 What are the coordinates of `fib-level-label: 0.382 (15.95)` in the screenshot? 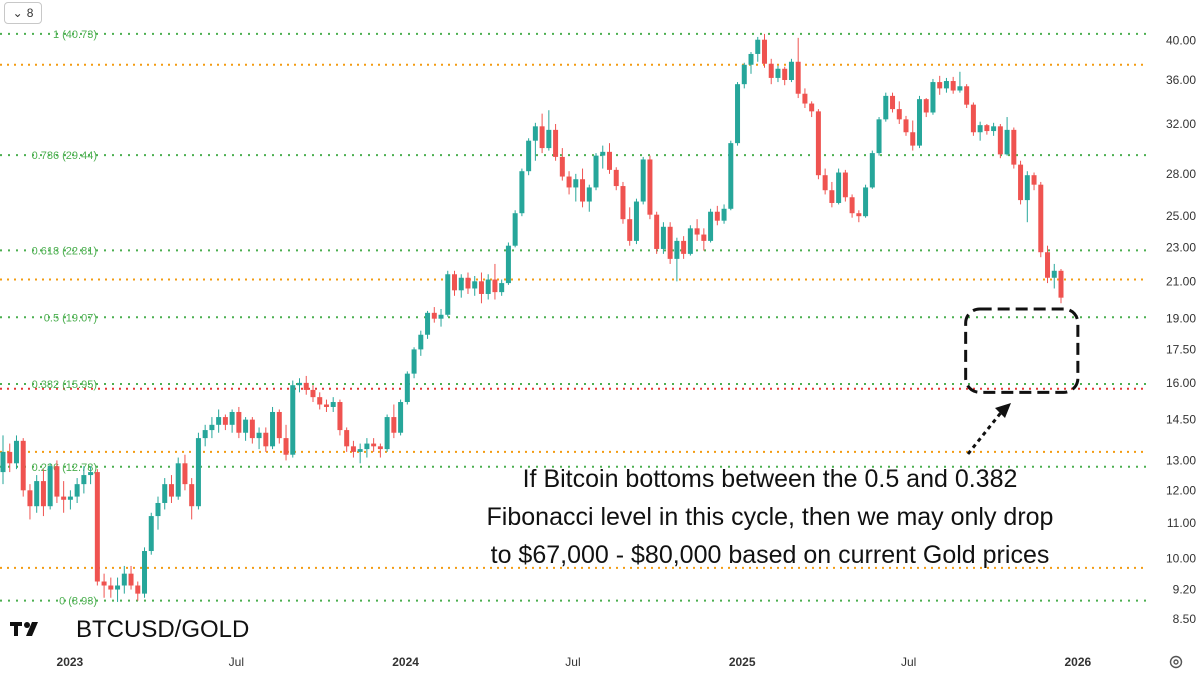 It's located at (64, 385).